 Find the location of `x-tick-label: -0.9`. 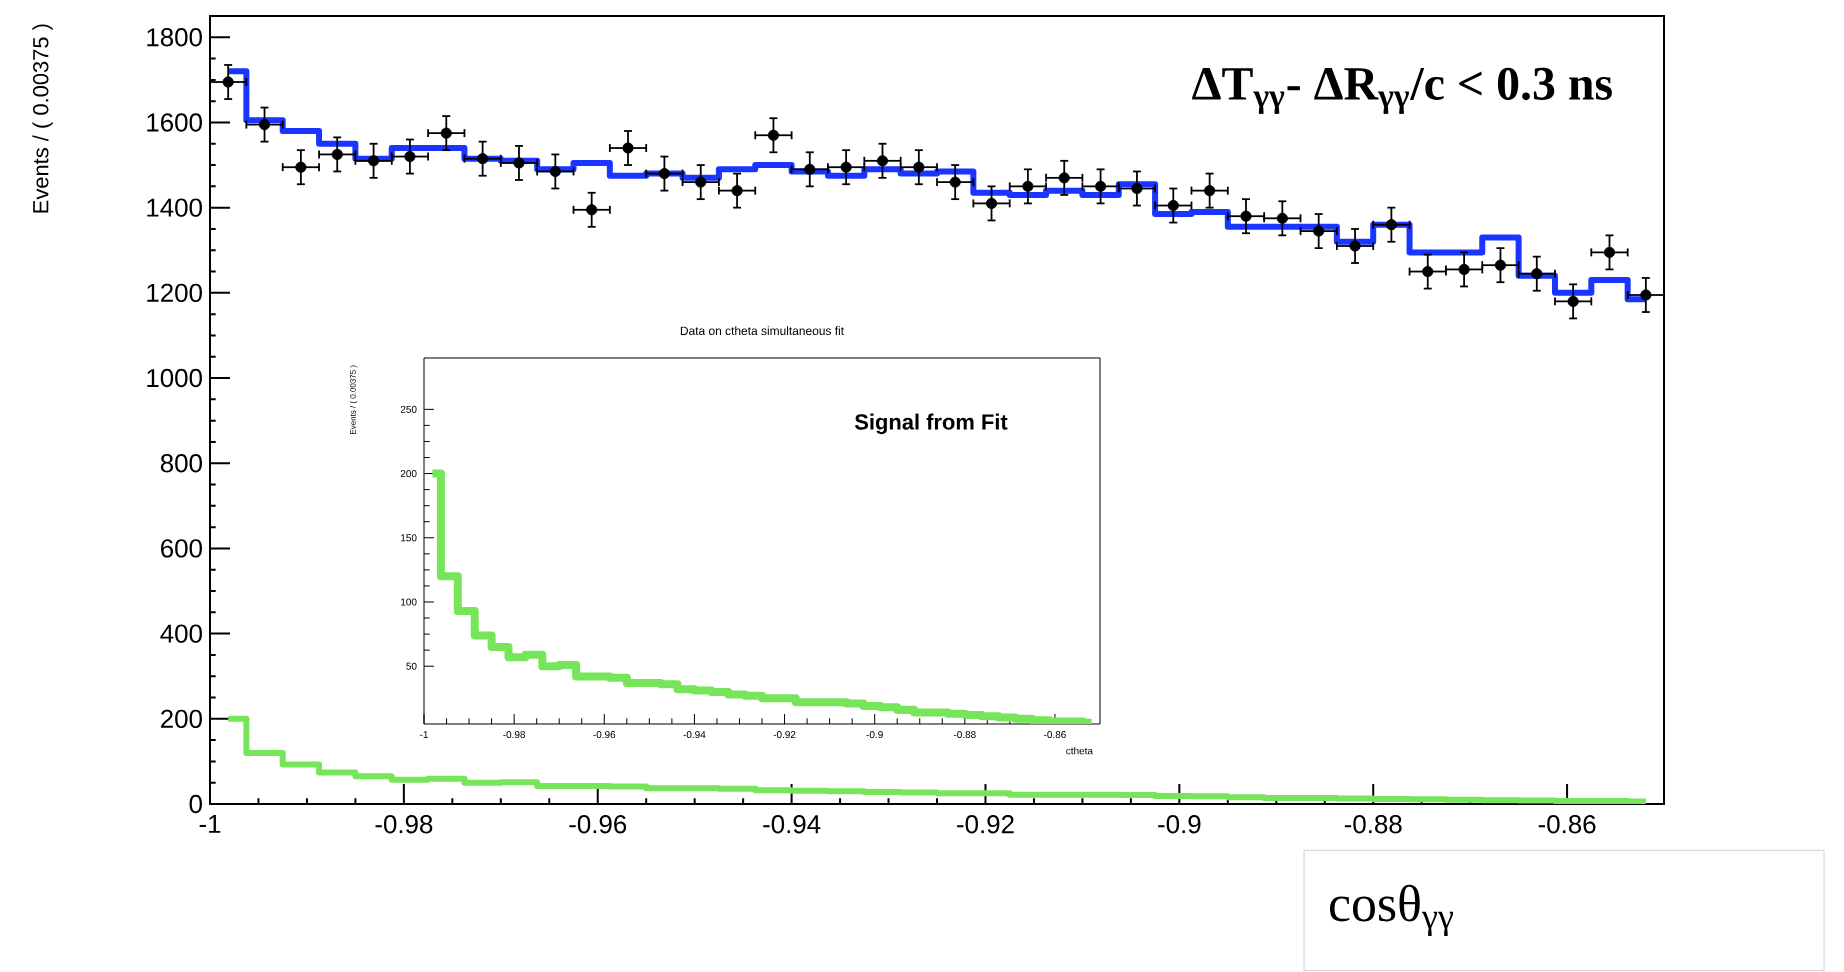

x-tick-label: -0.9 is located at coordinates (1179, 824).